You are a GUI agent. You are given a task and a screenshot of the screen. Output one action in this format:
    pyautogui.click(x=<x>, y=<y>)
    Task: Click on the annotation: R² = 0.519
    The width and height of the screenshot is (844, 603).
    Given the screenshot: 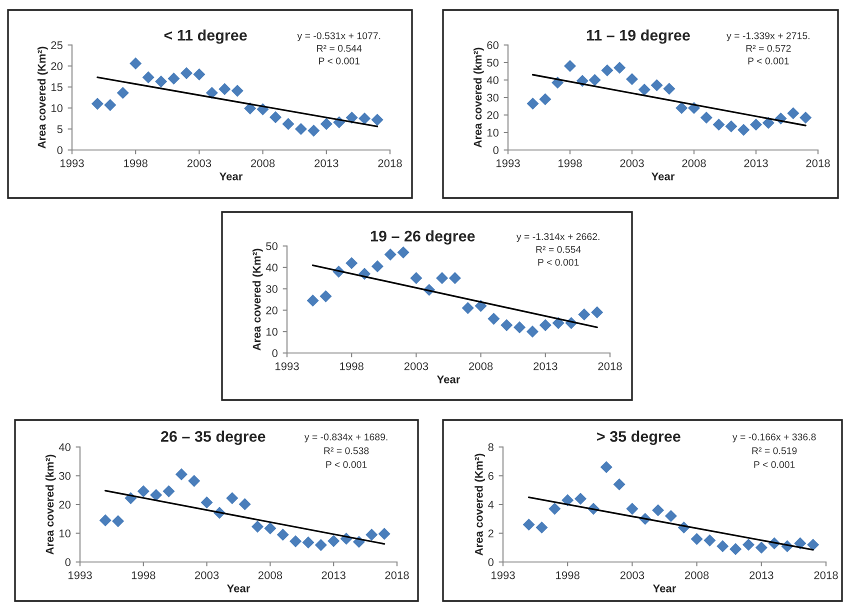 What is the action you would take?
    pyautogui.click(x=774, y=450)
    